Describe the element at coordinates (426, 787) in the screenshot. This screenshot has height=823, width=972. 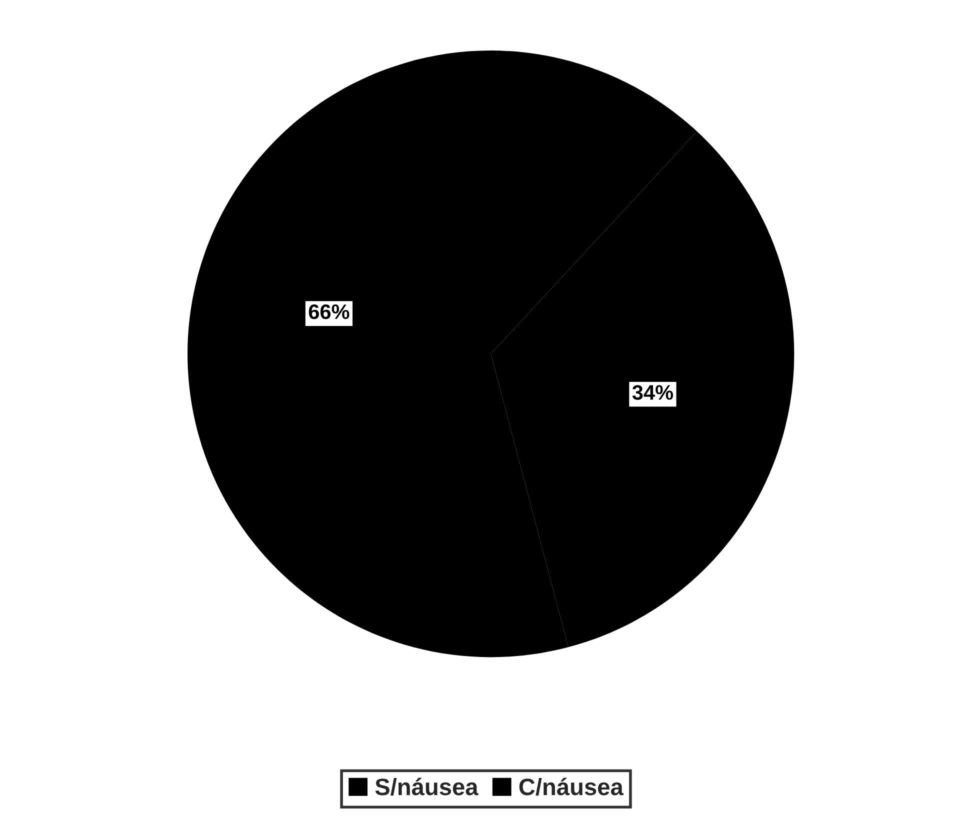
I see `legend-label: S/náusea` at that location.